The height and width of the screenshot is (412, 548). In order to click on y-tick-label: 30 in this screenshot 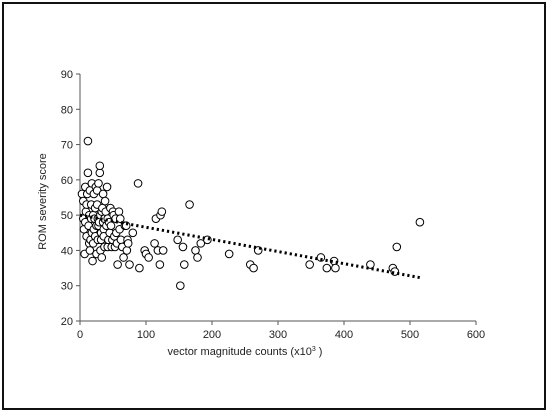, I will do `click(67, 287)`.